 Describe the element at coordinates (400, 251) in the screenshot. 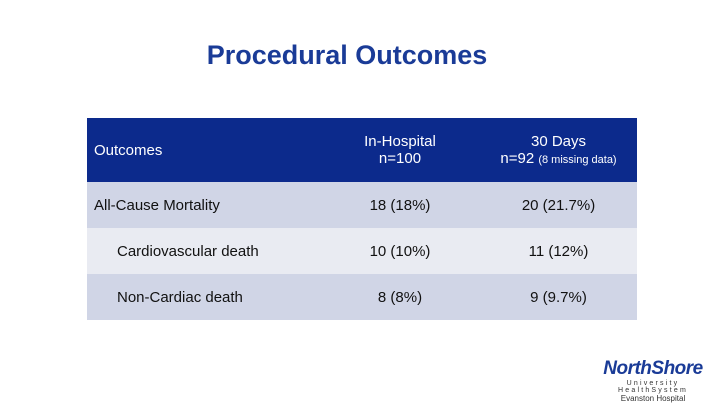

I see `table-cell: 10 (10%)` at that location.